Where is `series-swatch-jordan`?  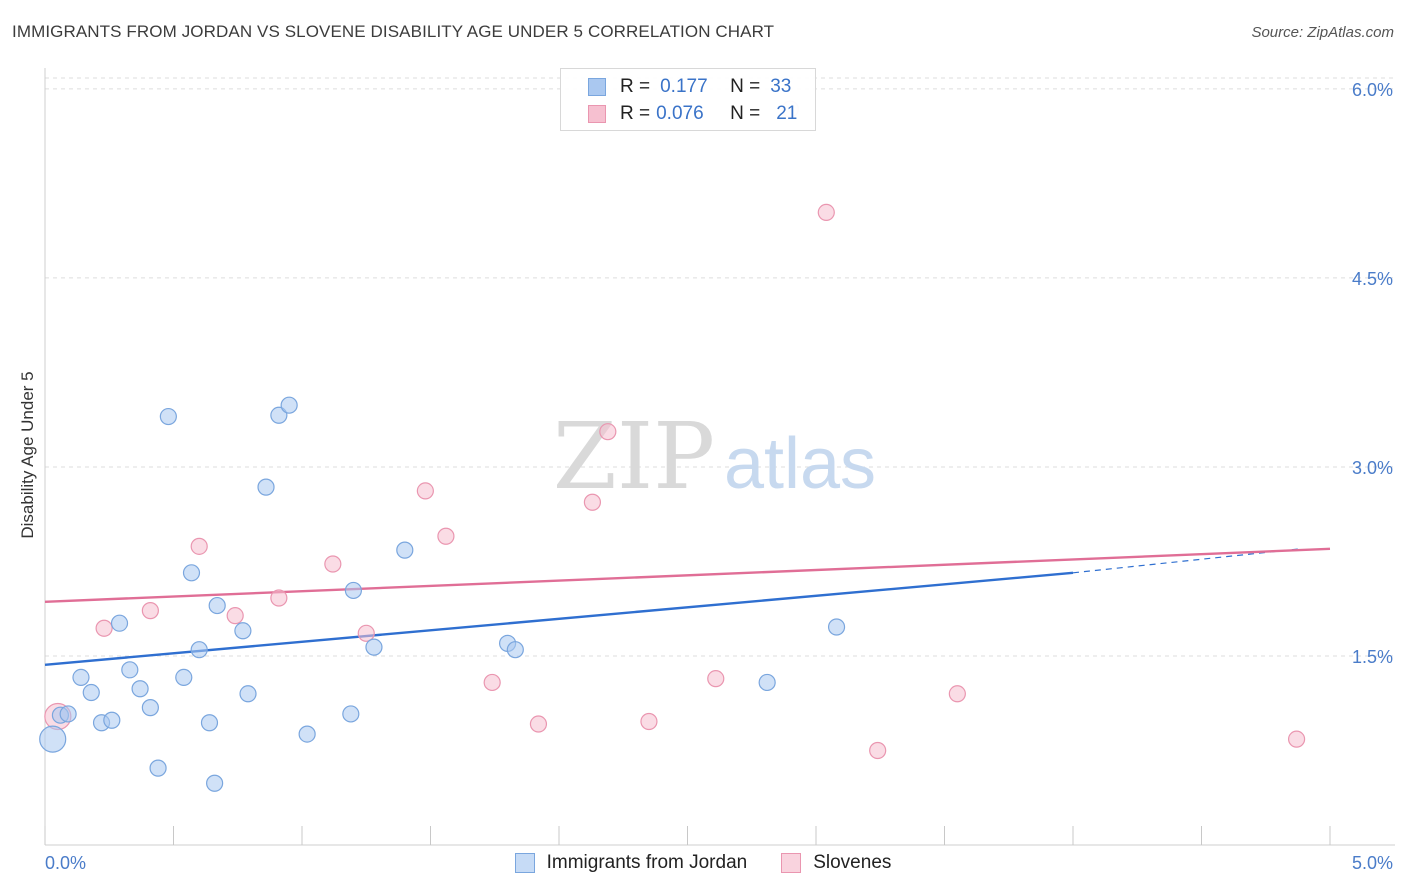 series-swatch-jordan is located at coordinates (524, 863).